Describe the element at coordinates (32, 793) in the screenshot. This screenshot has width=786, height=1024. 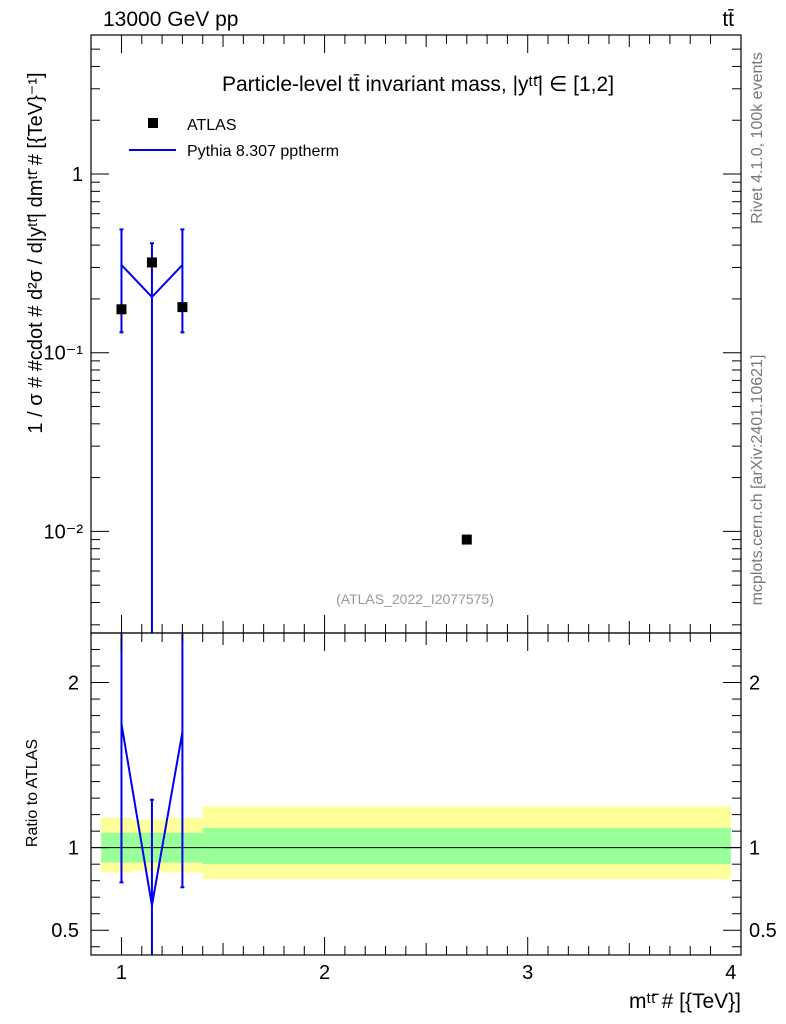
I see `ratio-ylabel: Ratio to ATLAS` at that location.